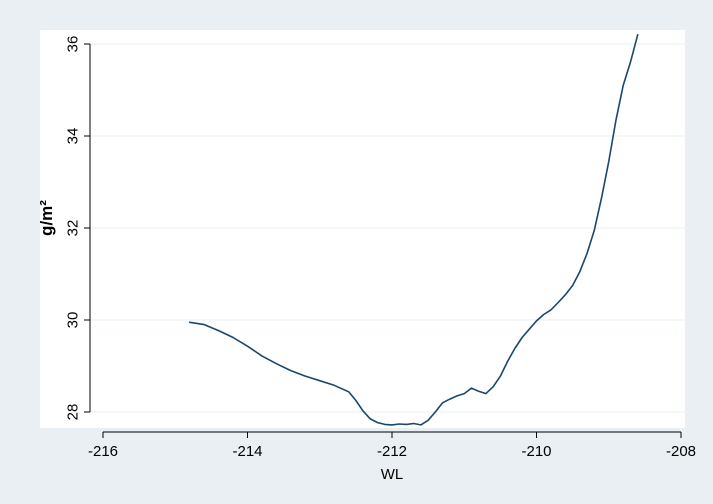  Describe the element at coordinates (46, 218) in the screenshot. I see `y-axis-title: g/m²` at that location.